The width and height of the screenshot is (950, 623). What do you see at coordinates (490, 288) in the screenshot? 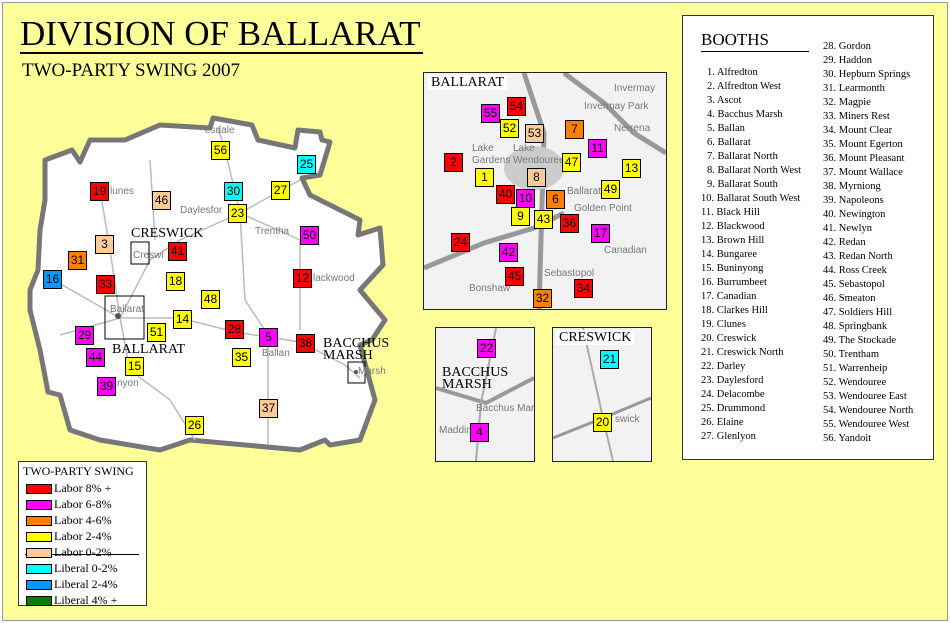
I see `place-name: Bonshaw` at bounding box center [490, 288].